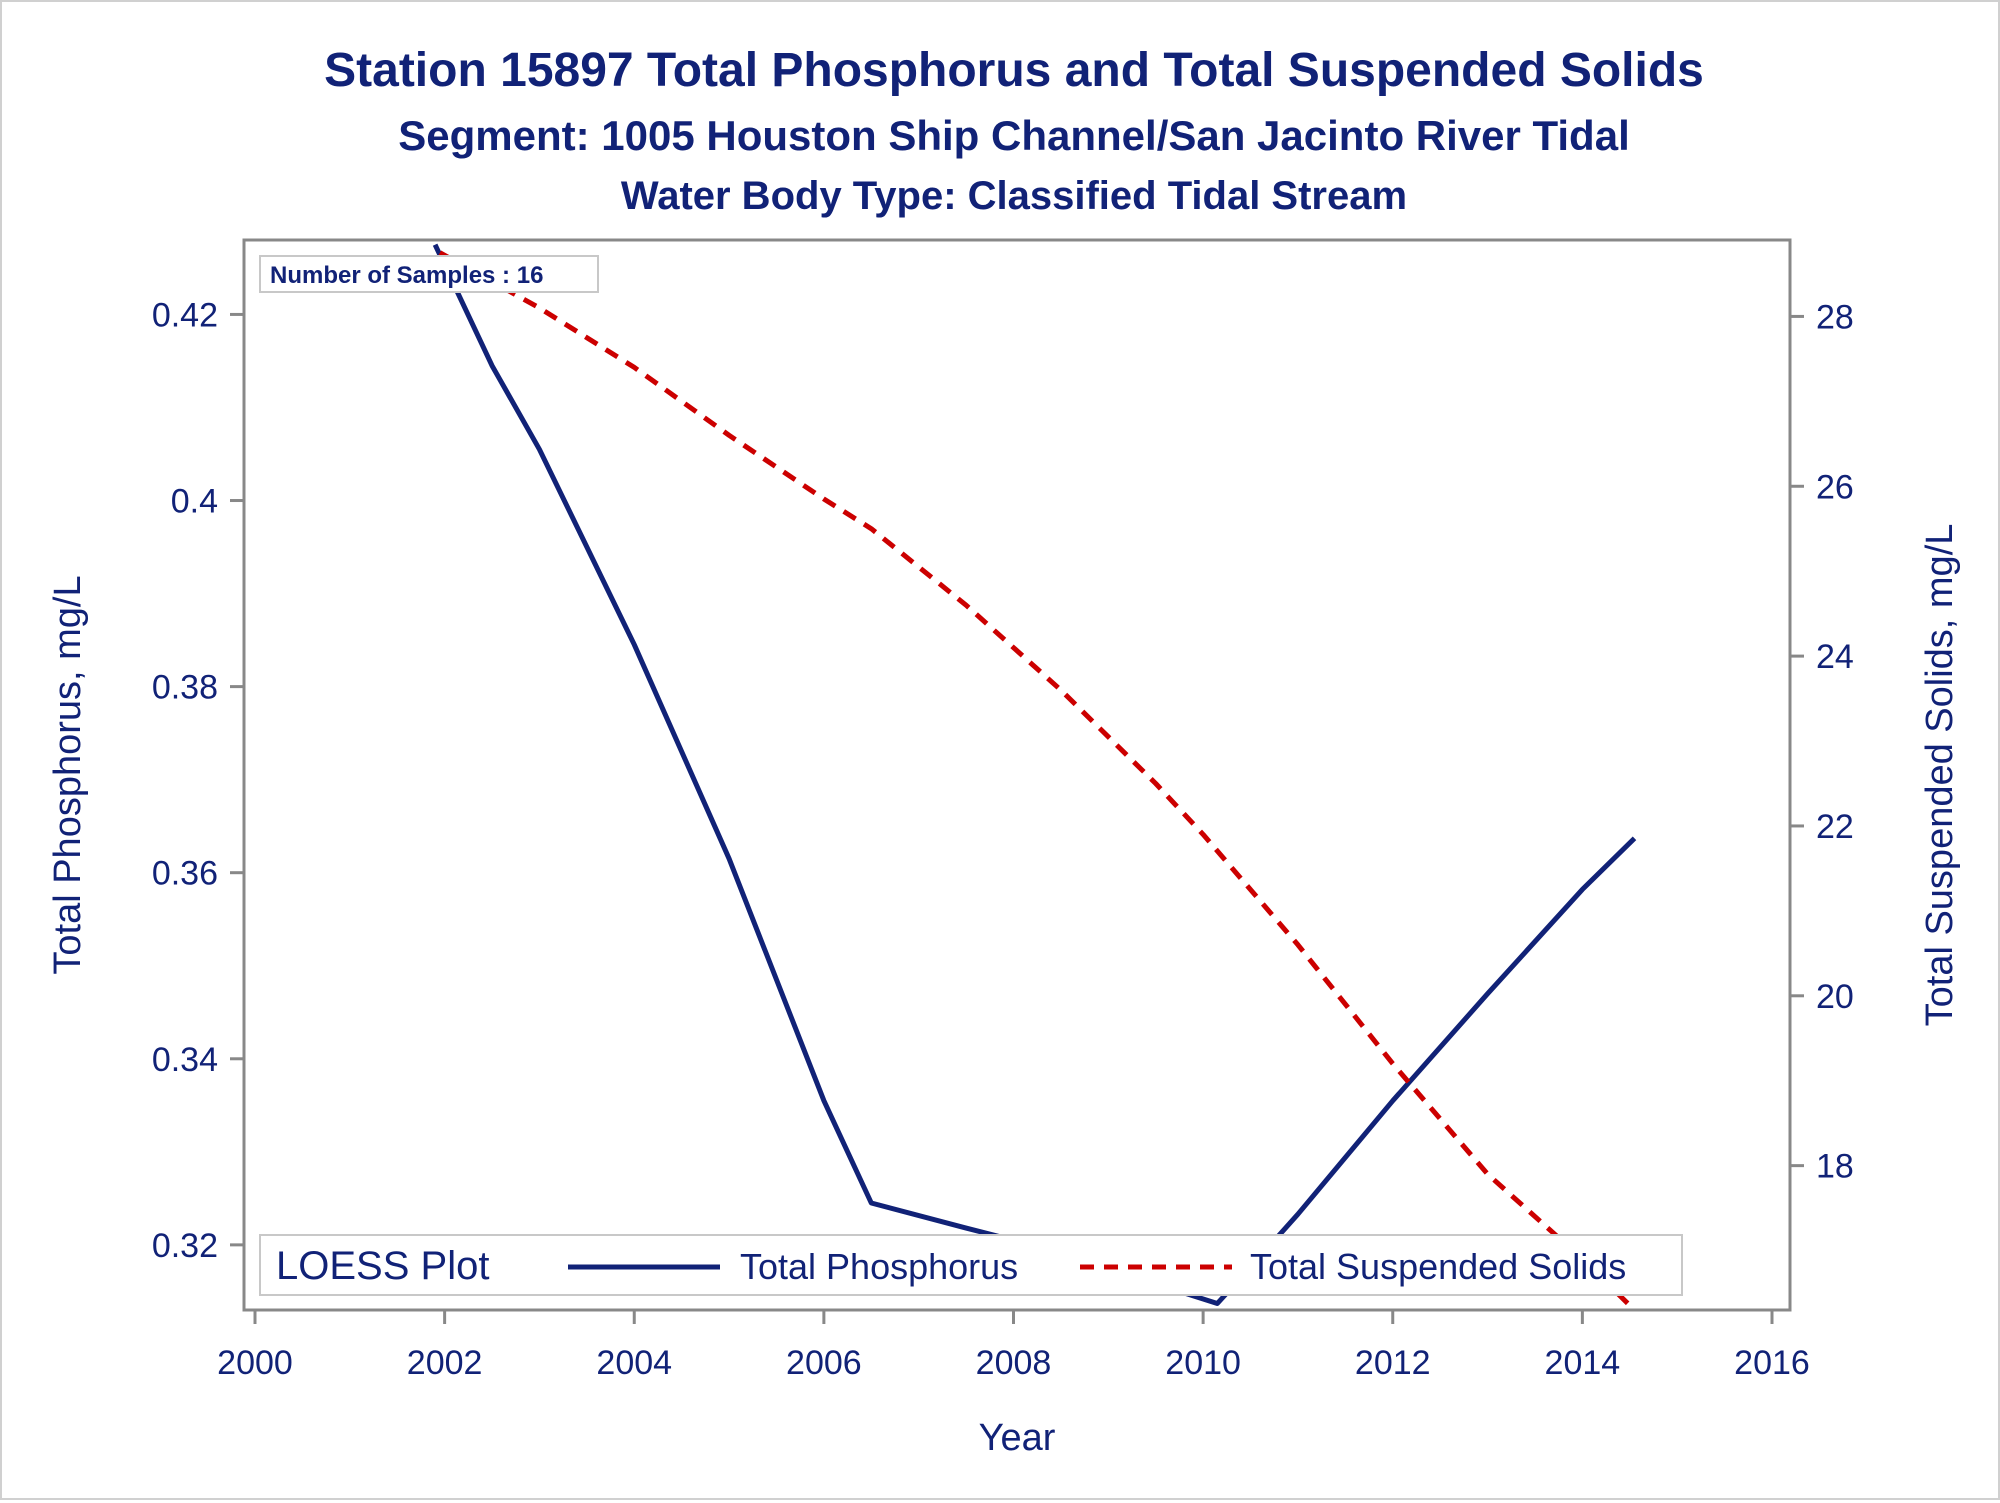  What do you see at coordinates (1438, 1266) in the screenshot?
I see `legend-label-tss: Total Suspended Solids` at bounding box center [1438, 1266].